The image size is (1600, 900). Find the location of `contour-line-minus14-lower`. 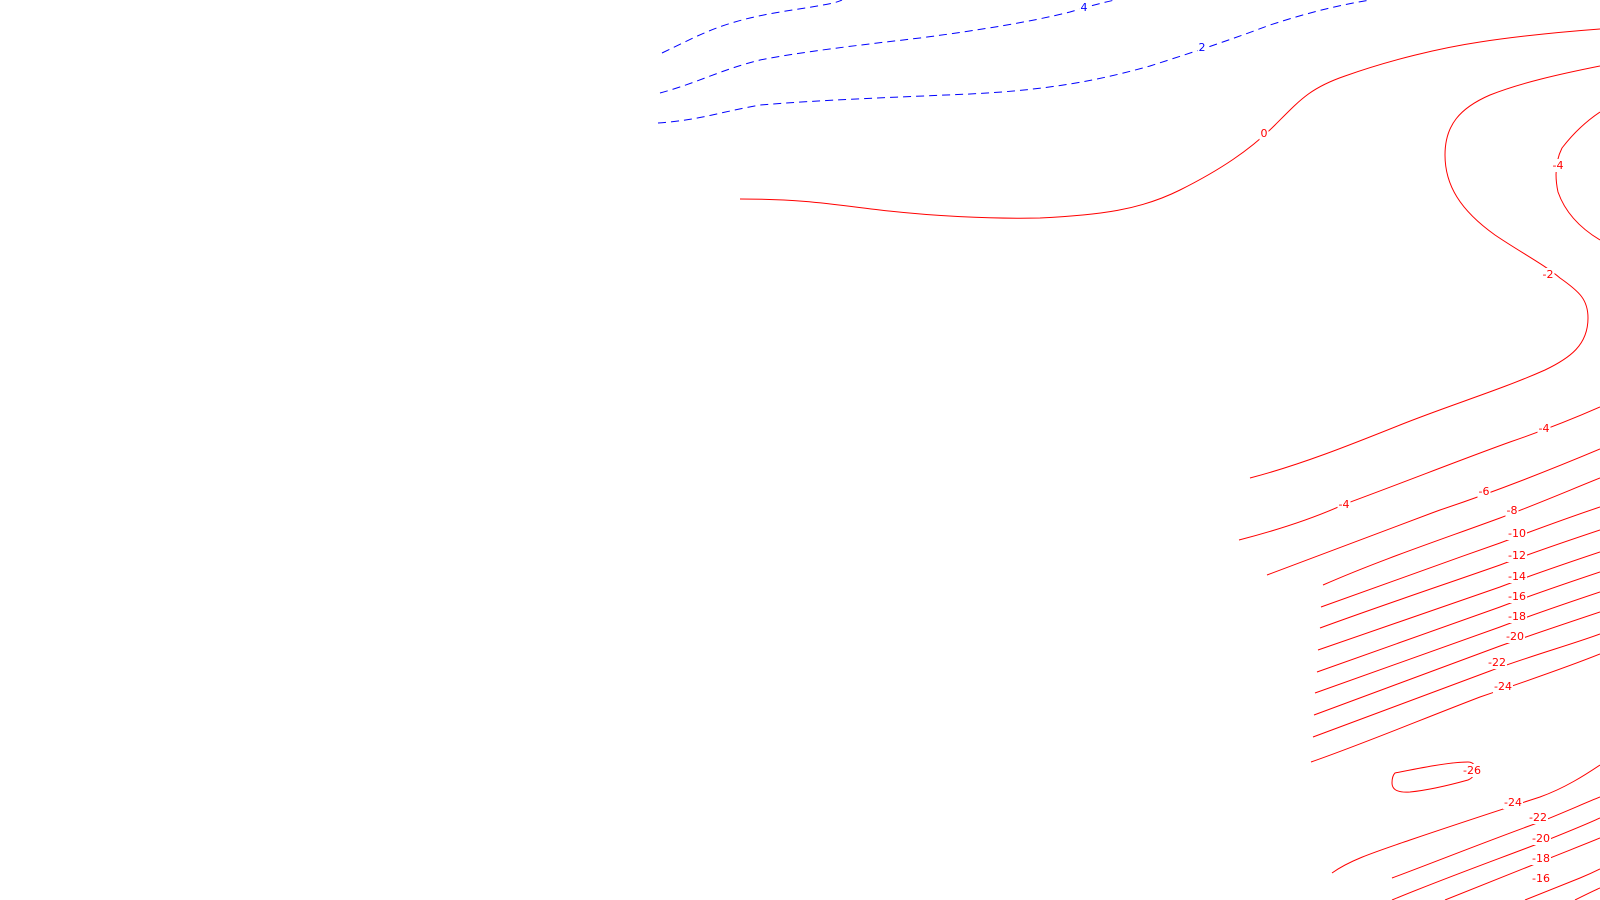

contour-line-minus14-lower is located at coordinates (1587, 893).